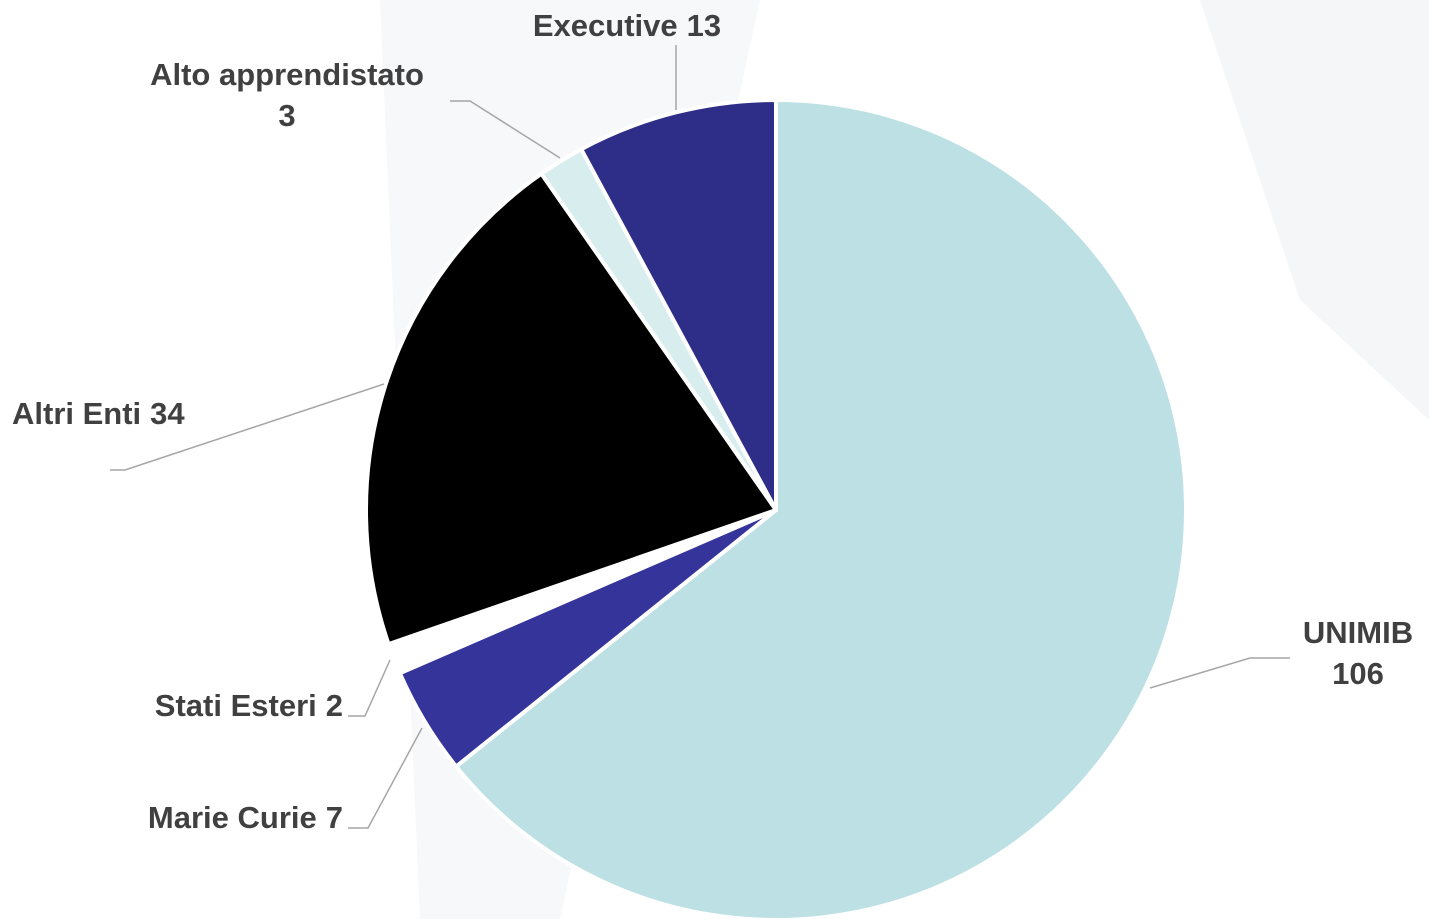 The height and width of the screenshot is (919, 1429). I want to click on label-name: Marie Curie, so click(232, 817).